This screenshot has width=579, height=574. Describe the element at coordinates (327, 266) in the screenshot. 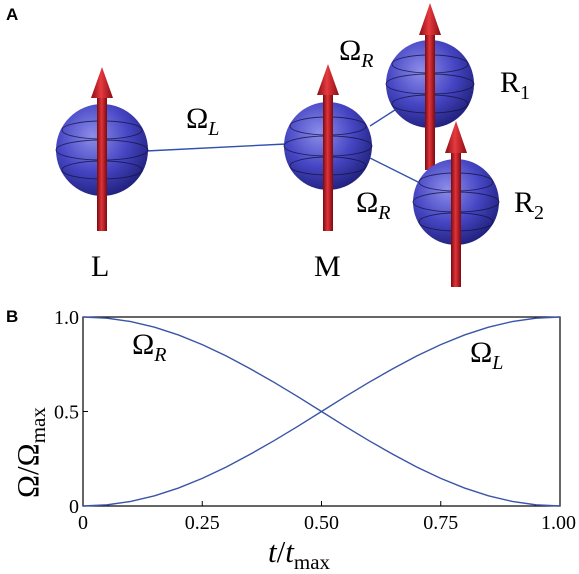

I see `label-spin-m: M` at that location.